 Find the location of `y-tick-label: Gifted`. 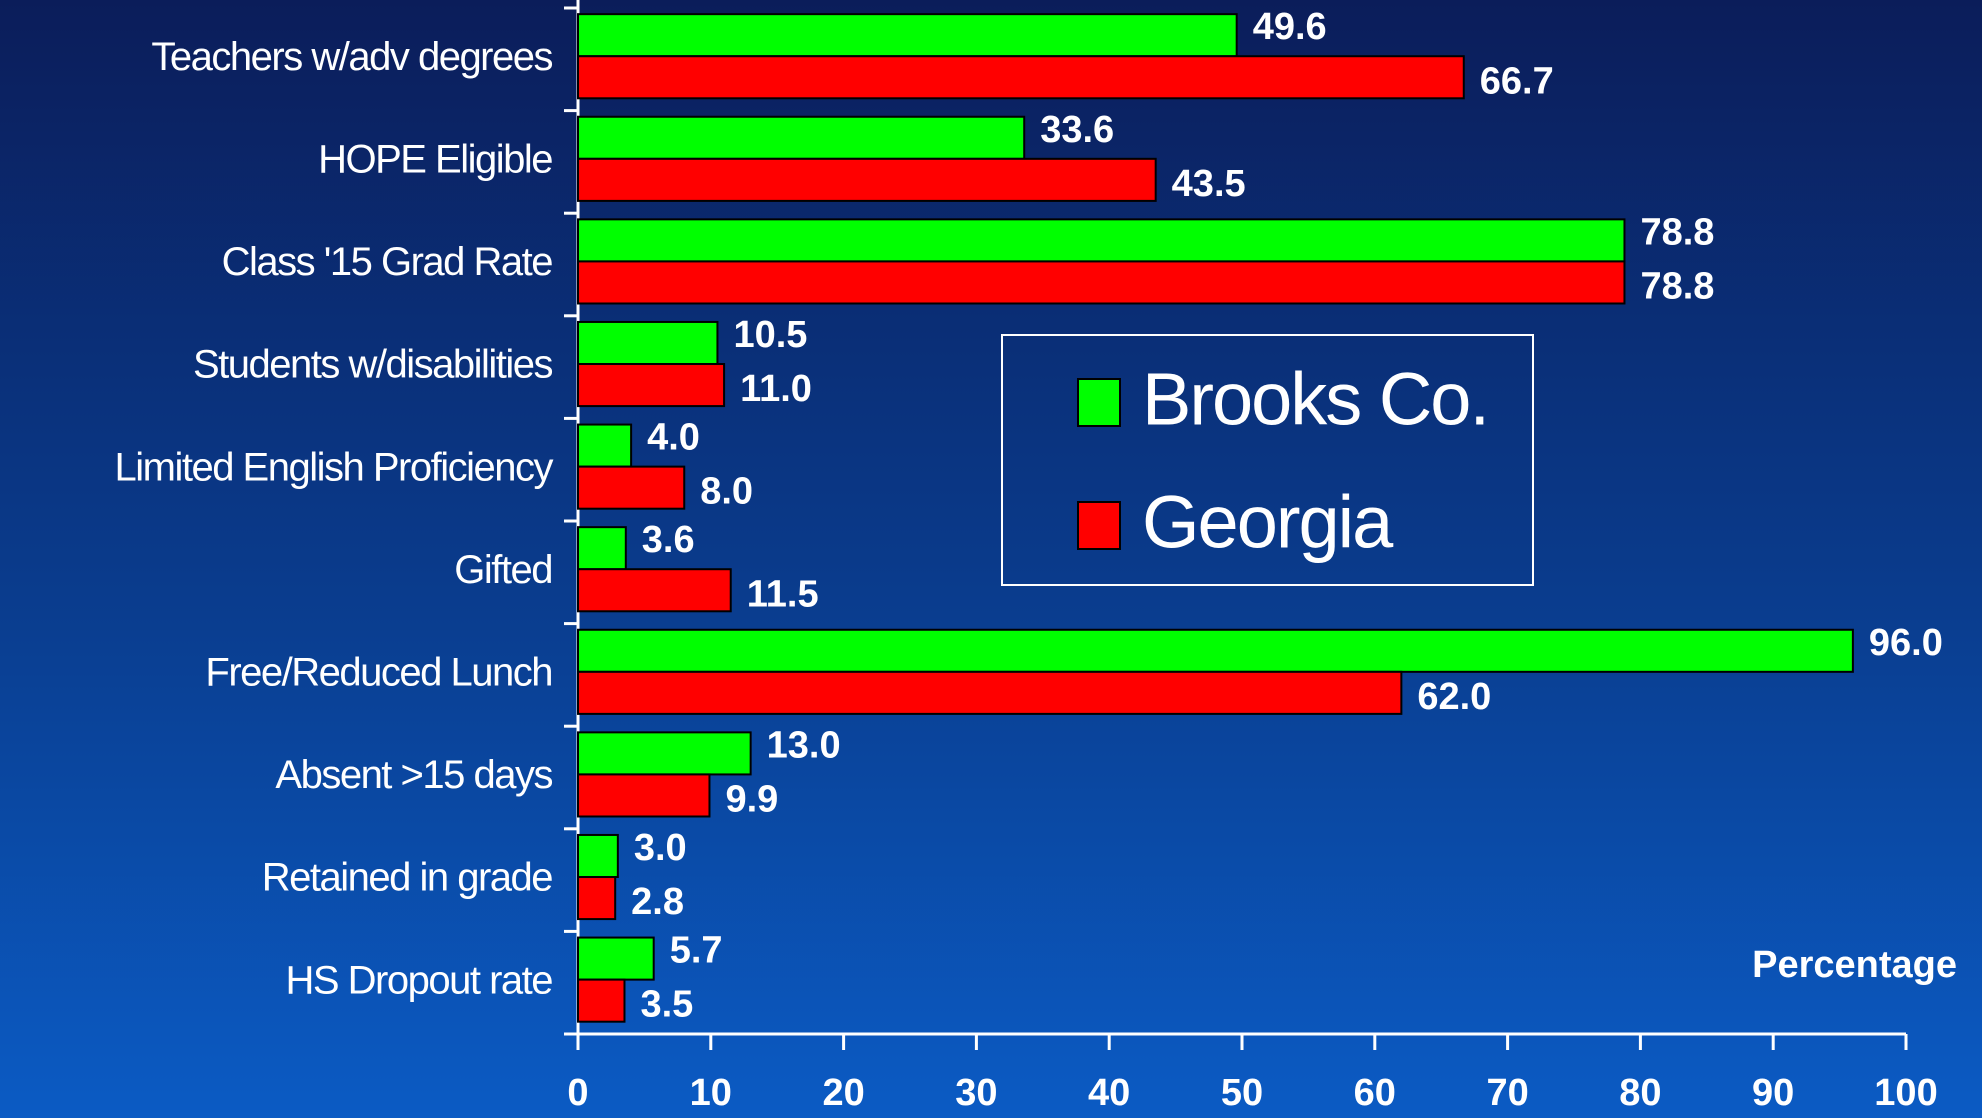

y-tick-label: Gifted is located at coordinates (503, 570).